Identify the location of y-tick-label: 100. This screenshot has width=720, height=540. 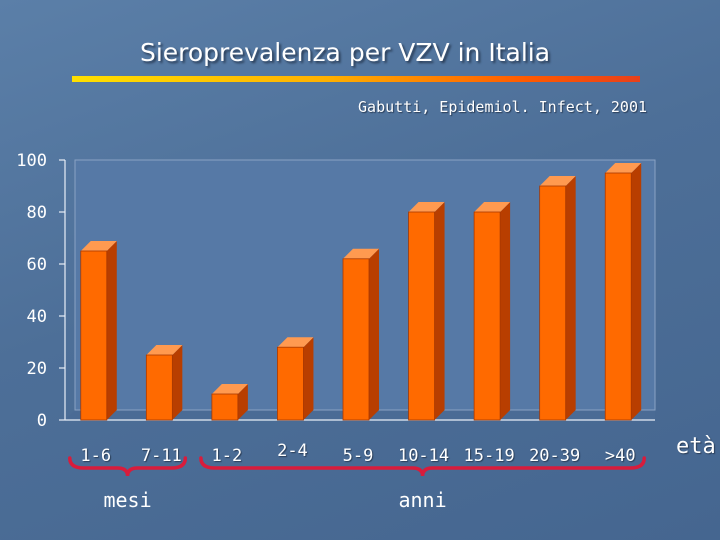
(31, 161).